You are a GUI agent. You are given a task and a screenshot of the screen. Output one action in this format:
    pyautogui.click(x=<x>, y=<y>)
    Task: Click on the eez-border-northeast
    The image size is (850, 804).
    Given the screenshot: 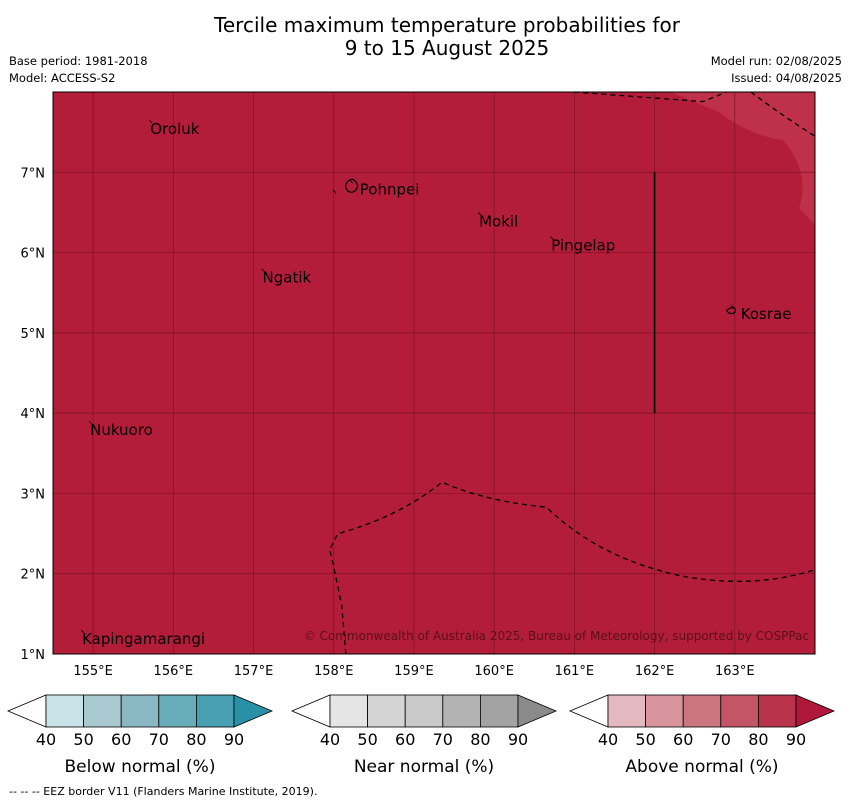 What is the action you would take?
    pyautogui.click(x=783, y=114)
    